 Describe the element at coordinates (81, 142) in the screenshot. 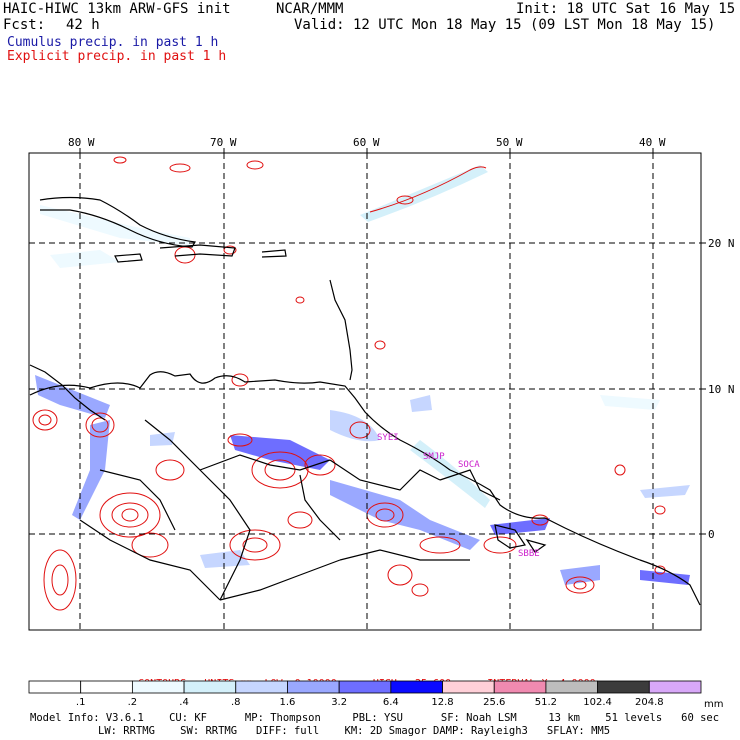

I see `lon-label: 80 W` at that location.